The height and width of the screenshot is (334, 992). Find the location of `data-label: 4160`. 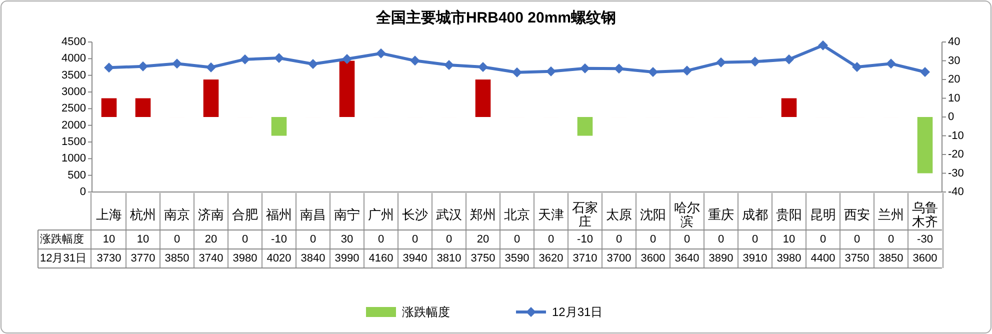

data-label: 4160 is located at coordinates (381, 258).